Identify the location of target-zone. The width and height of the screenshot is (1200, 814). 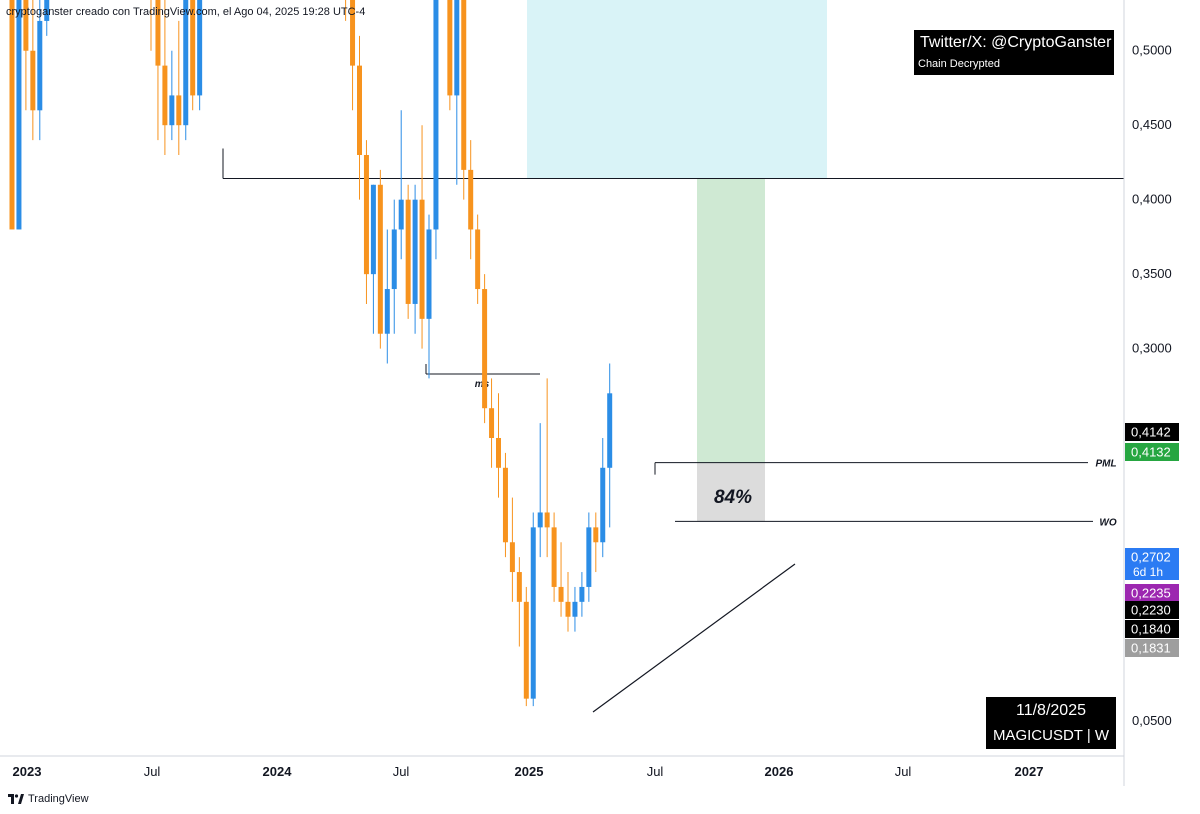
(677, 89).